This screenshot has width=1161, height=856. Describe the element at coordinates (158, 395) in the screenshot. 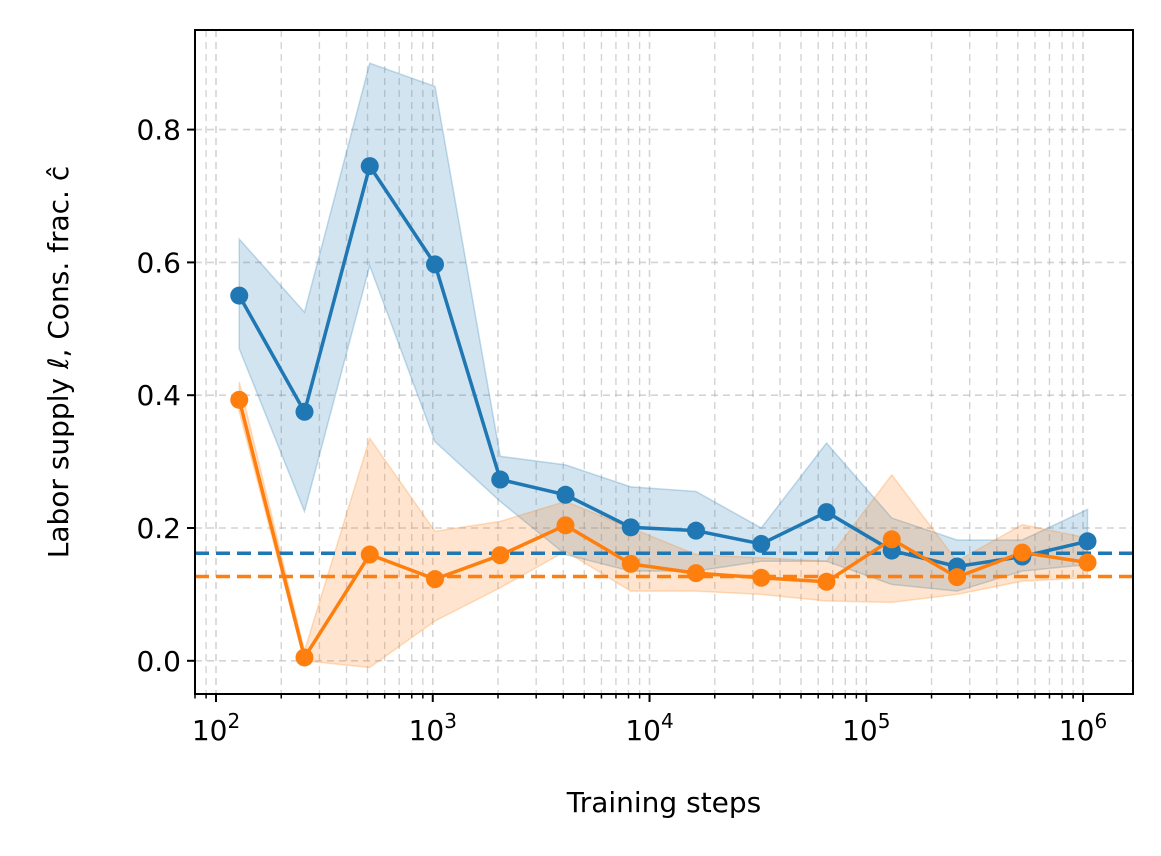

I see `y-tick-label: 0.4` at that location.